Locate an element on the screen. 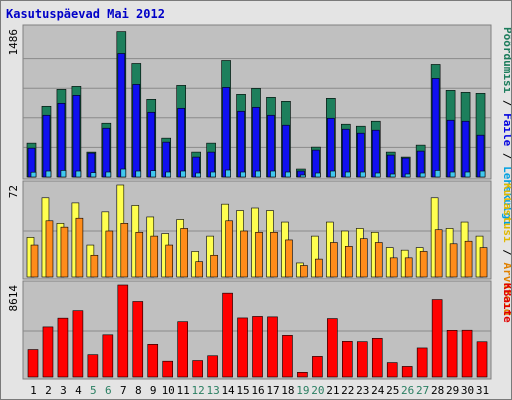 The image size is (512, 400). bar-top-lehekülgi-6 is located at coordinates (108, 174).